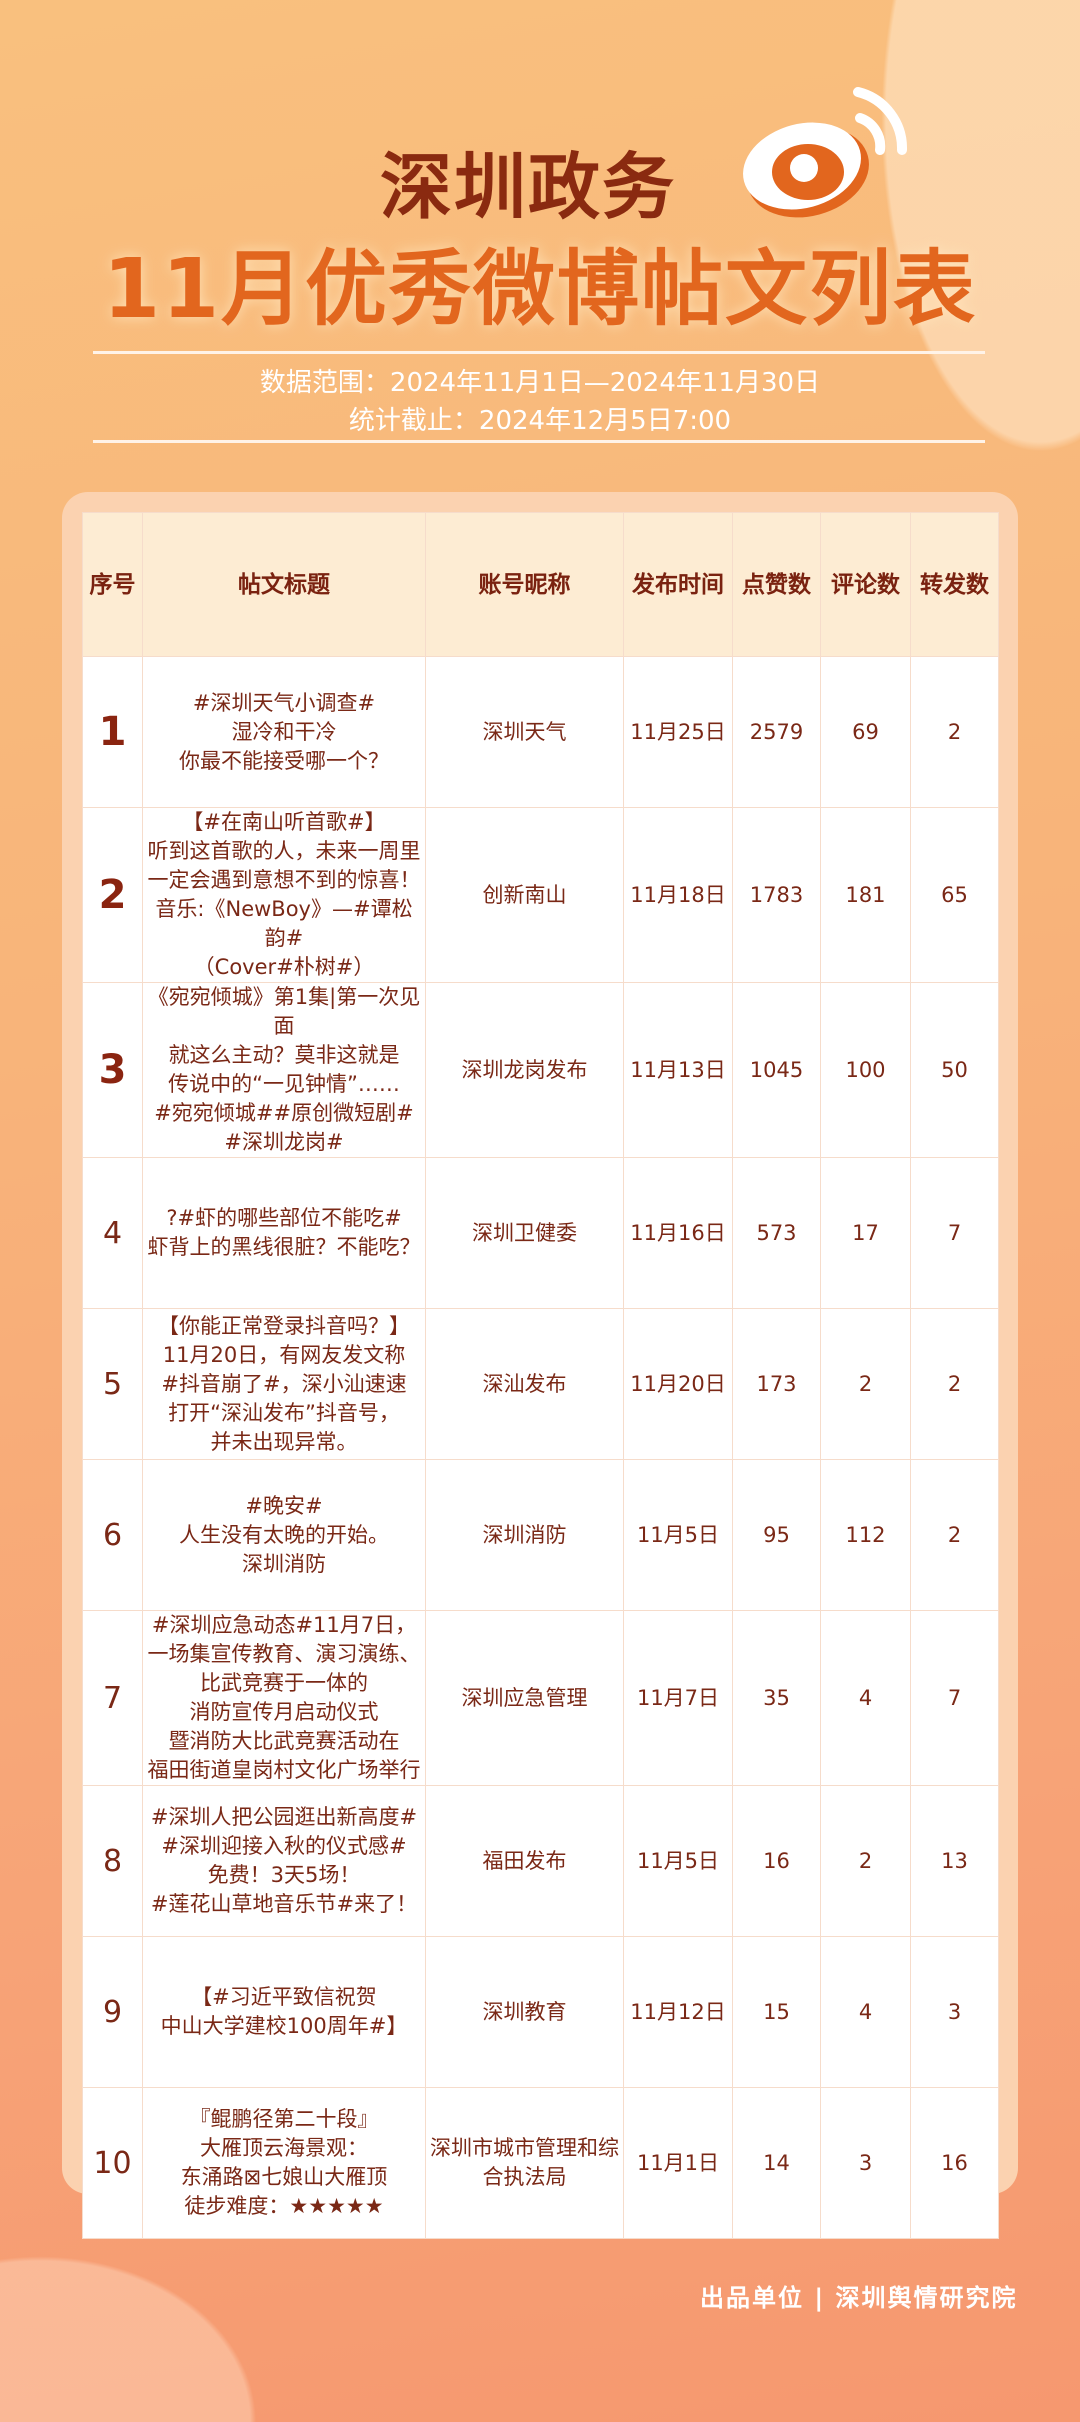 Image resolution: width=1080 pixels, height=2422 pixels. Describe the element at coordinates (524, 1698) in the screenshot. I see `cell-account: 深圳应急管理` at that location.